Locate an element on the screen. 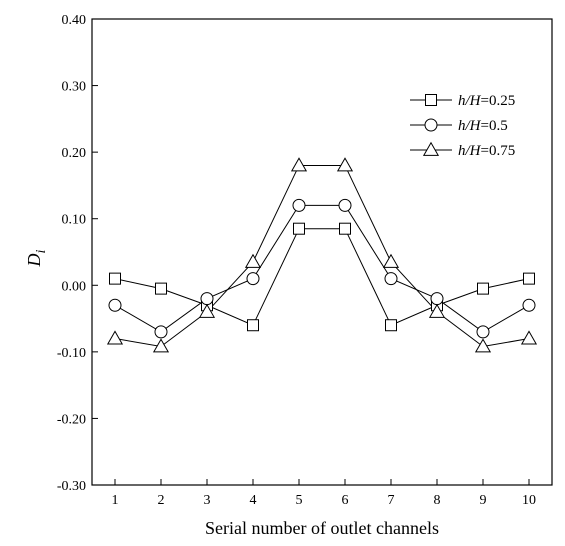 The width and height of the screenshot is (565, 546). y-axis-title: Di is located at coordinates (36, 258).